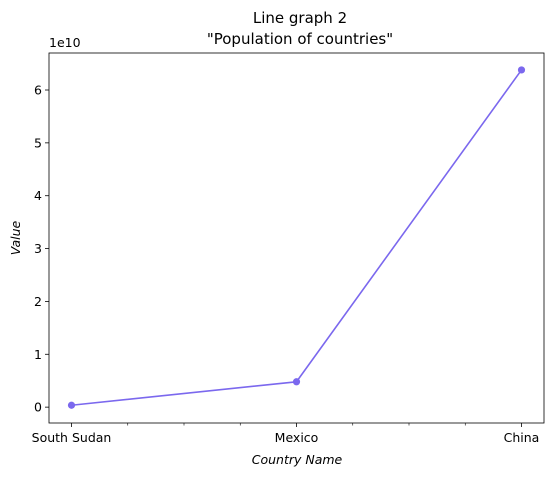 This screenshot has height=479, width=555. What do you see at coordinates (65, 42) in the screenshot?
I see `y-axis-offset-label: 1e10` at bounding box center [65, 42].